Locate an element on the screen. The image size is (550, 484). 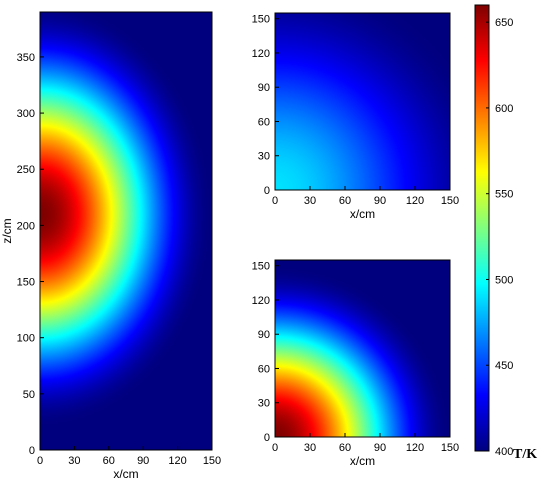
colorbar: 400 450 500 550 600 650 T/K is located at coordinates (505, 233).